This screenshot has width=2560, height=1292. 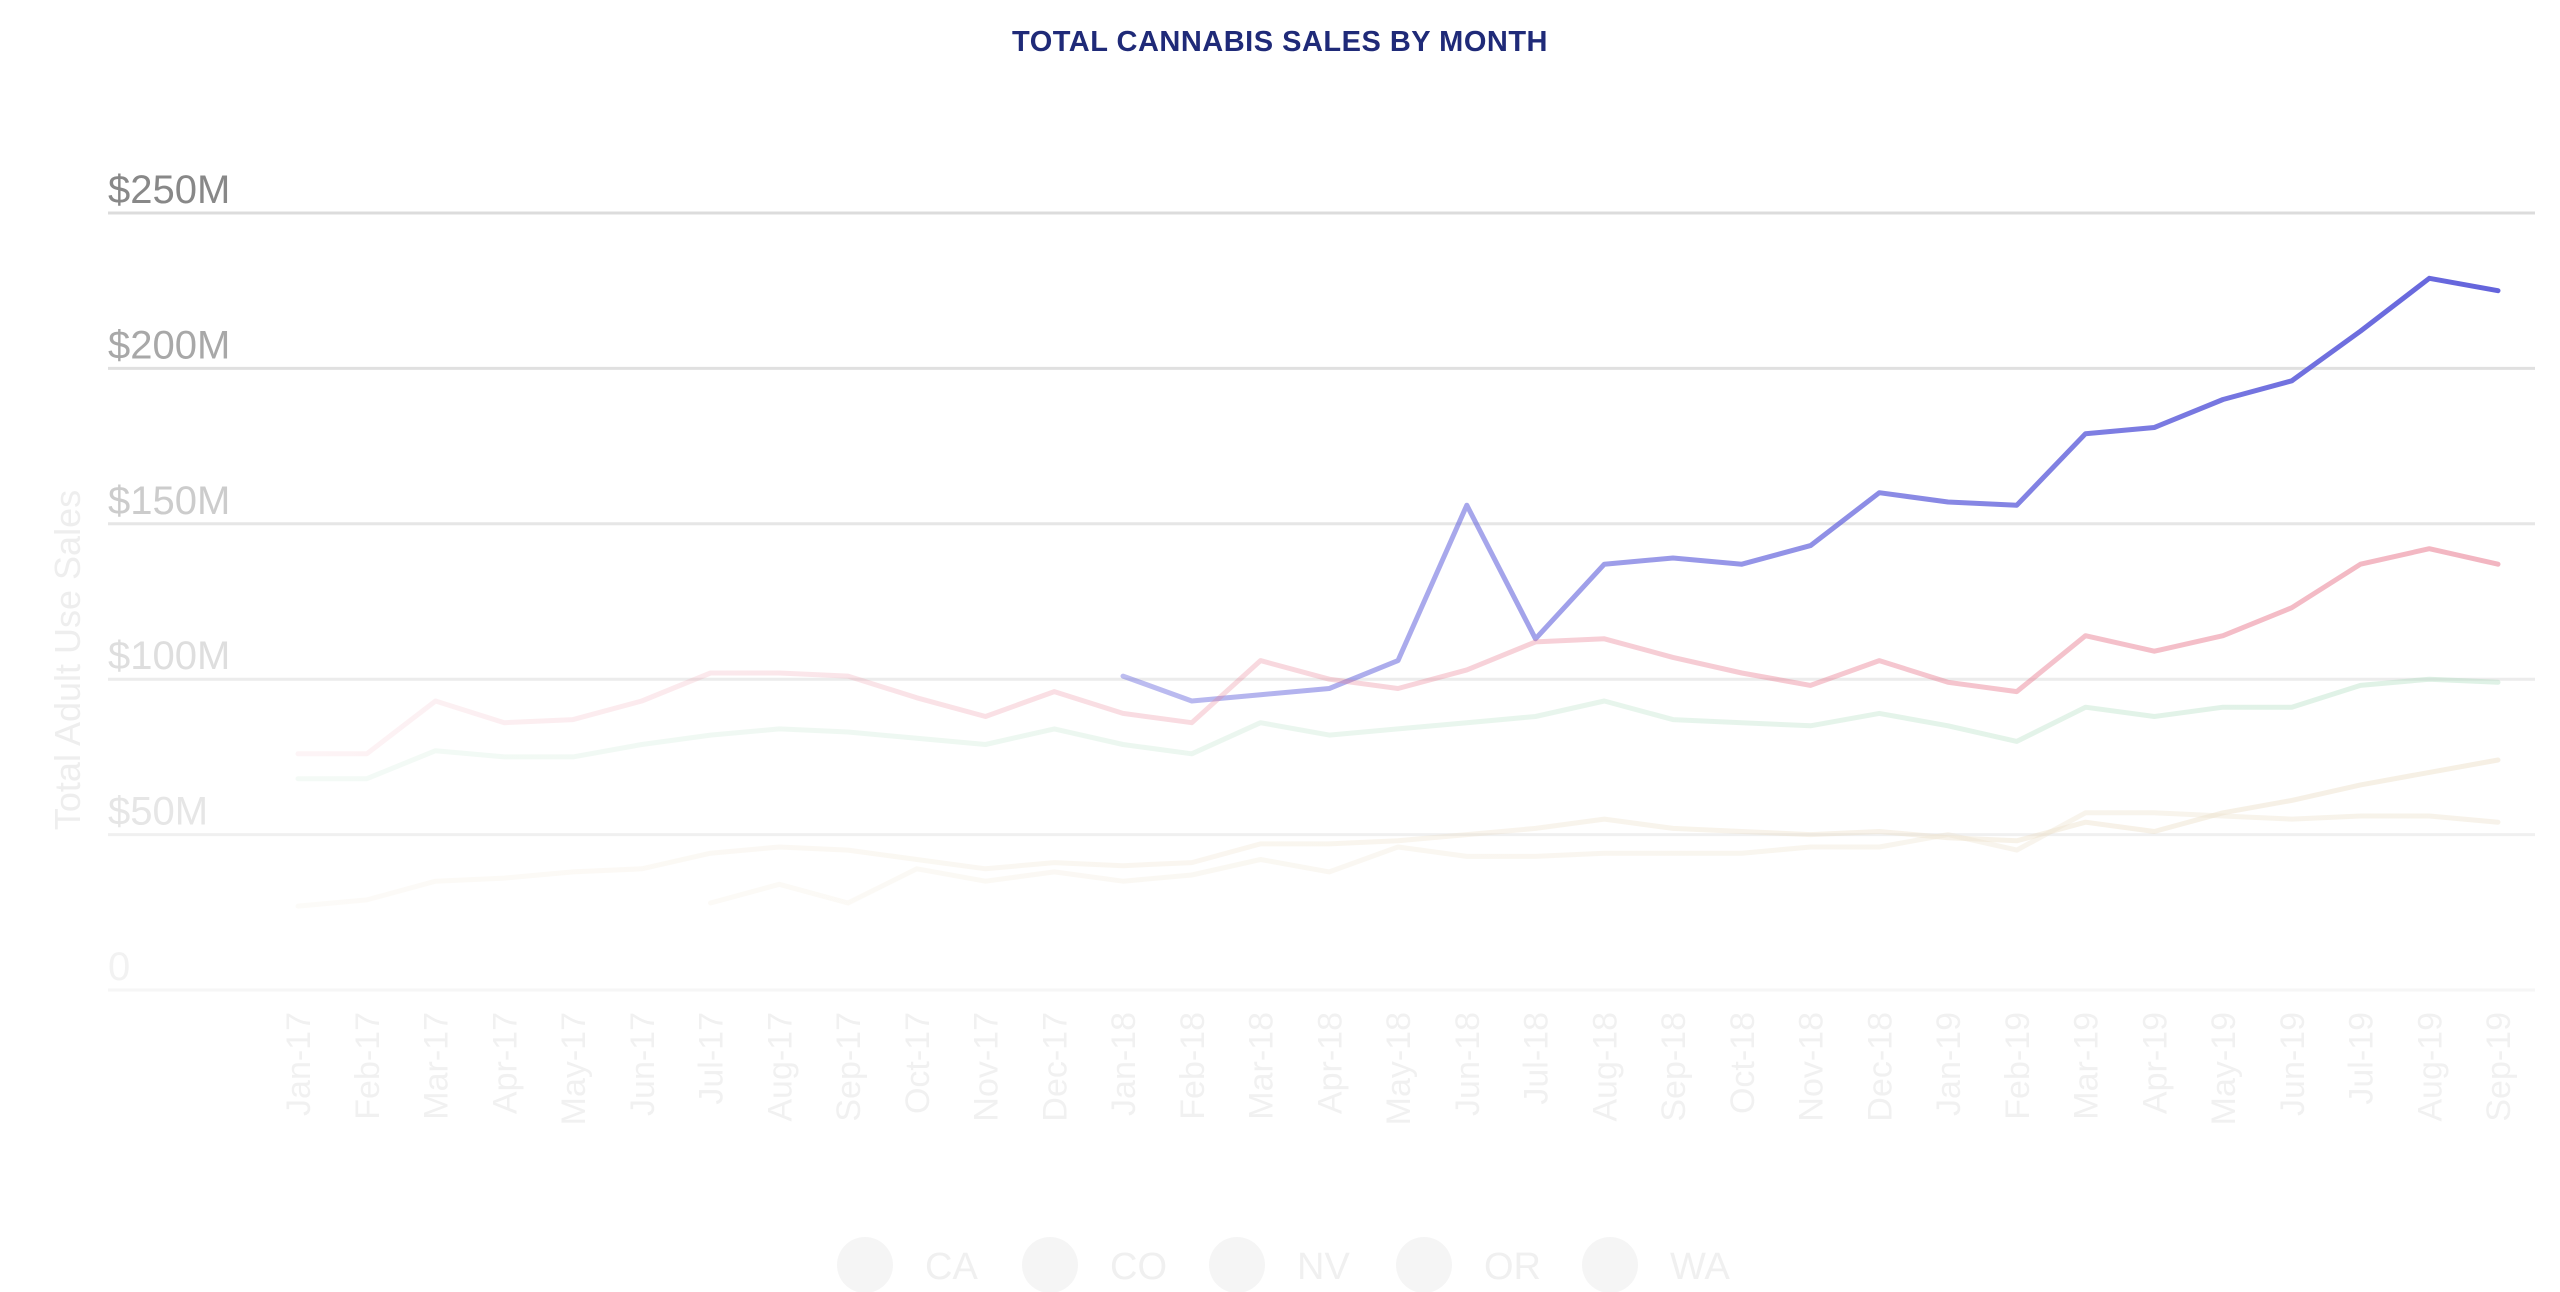 What do you see at coordinates (2362, 1058) in the screenshot?
I see `x-tick-label: Jul-19` at bounding box center [2362, 1058].